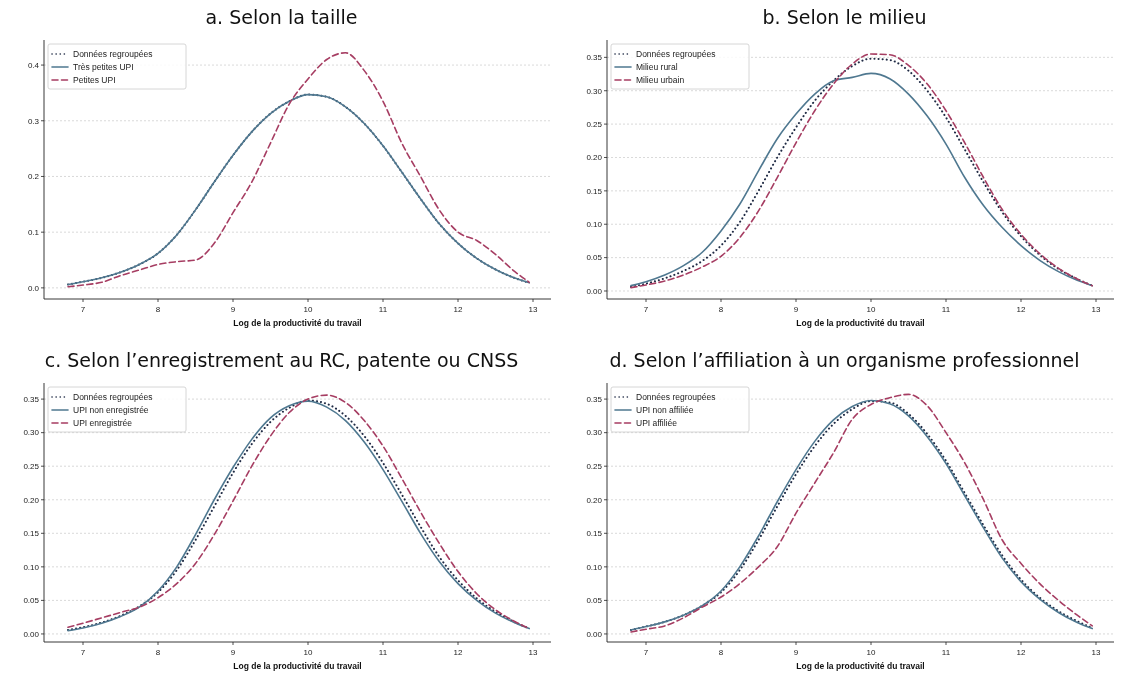 The height and width of the screenshot is (686, 1126). I want to click on legend-label: Milieu rural, so click(657, 67).